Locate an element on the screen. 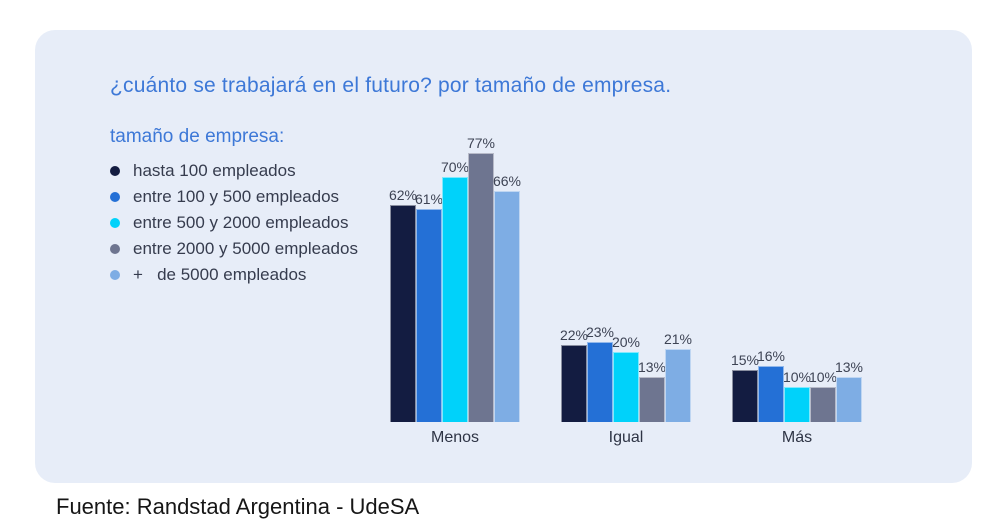 The height and width of the screenshot is (530, 1000). legend-item-0: hasta 100 empleados is located at coordinates (234, 170).